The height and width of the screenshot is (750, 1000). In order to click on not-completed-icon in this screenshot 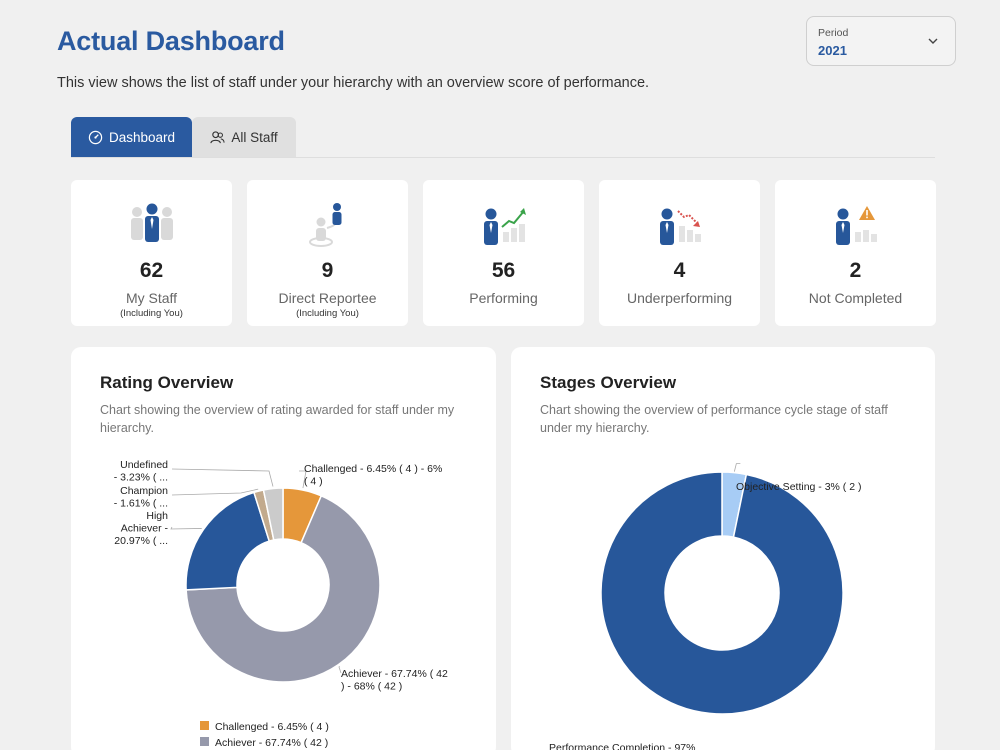, I will do `click(856, 225)`.